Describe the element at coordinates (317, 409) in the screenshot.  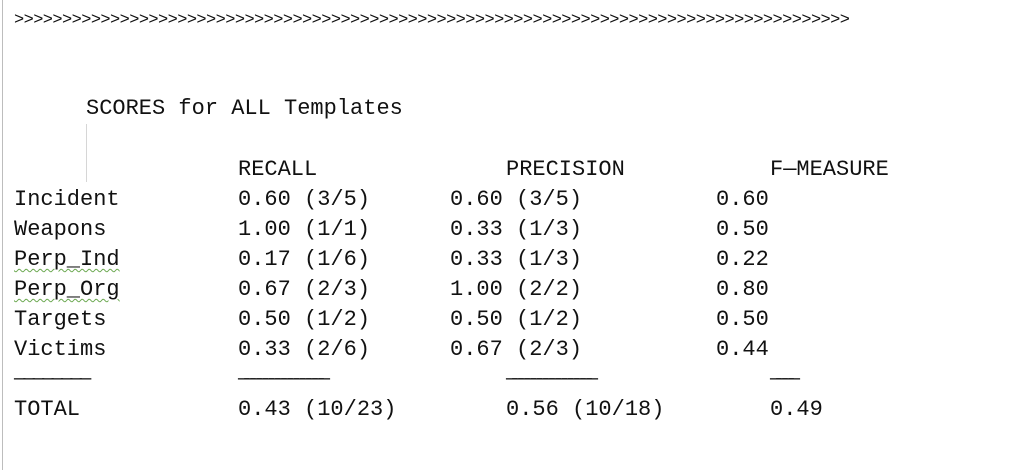
I see `total-recall: 0.43 (10/23)` at that location.